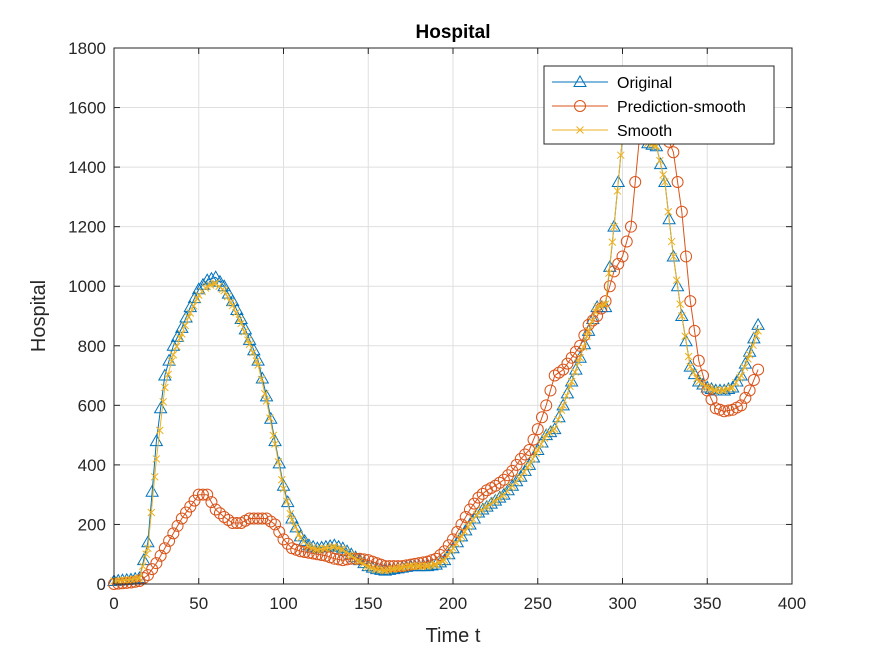 Image resolution: width=875 pixels, height=656 pixels. What do you see at coordinates (113, 603) in the screenshot?
I see `x-tick-label: 0` at bounding box center [113, 603].